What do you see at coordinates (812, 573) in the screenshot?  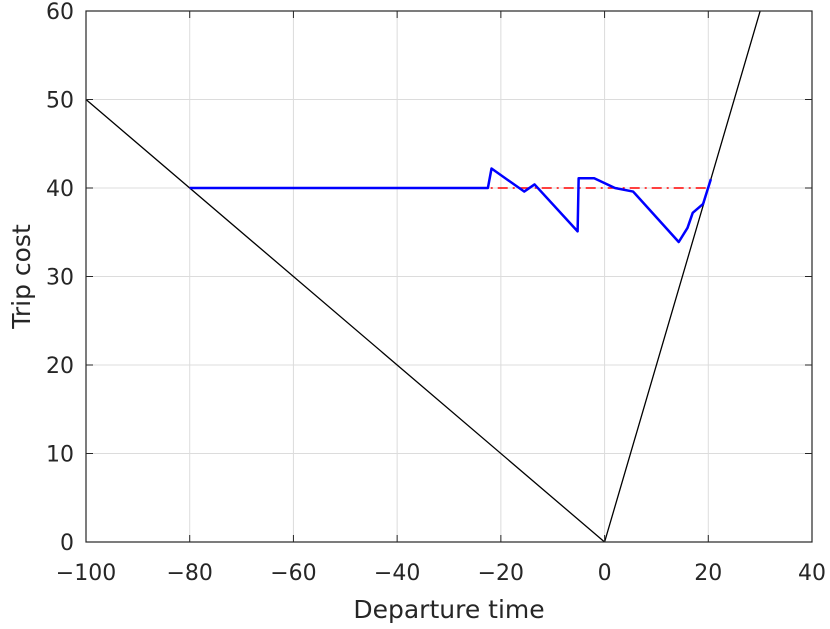 I see `x-tick-label: 40` at bounding box center [812, 573].